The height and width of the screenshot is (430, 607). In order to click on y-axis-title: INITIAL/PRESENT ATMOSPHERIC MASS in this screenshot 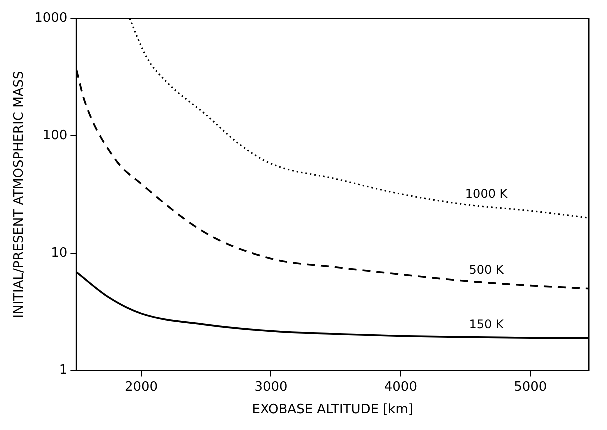, I will do `click(20, 194)`.